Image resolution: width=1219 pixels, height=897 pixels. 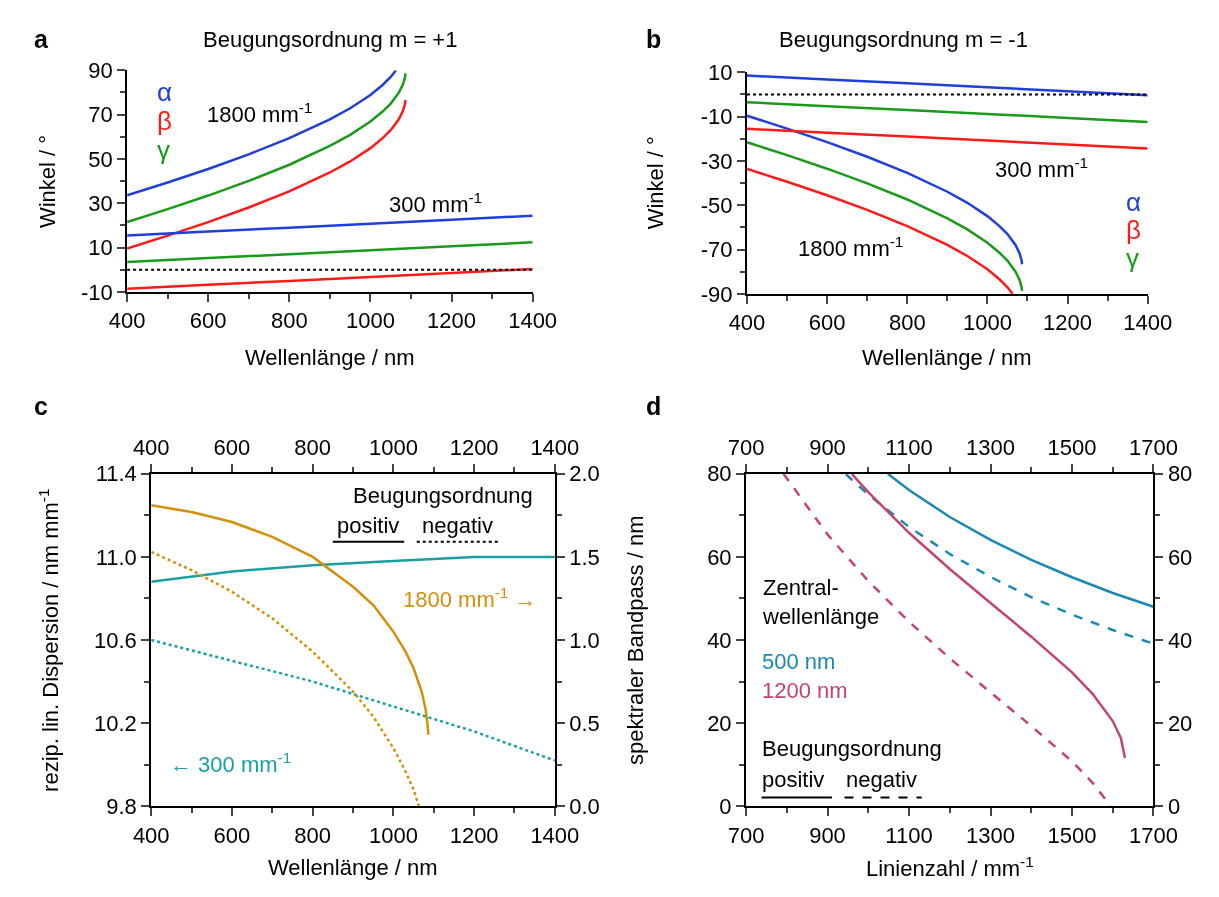 What do you see at coordinates (41, 406) in the screenshot?
I see `text: c` at bounding box center [41, 406].